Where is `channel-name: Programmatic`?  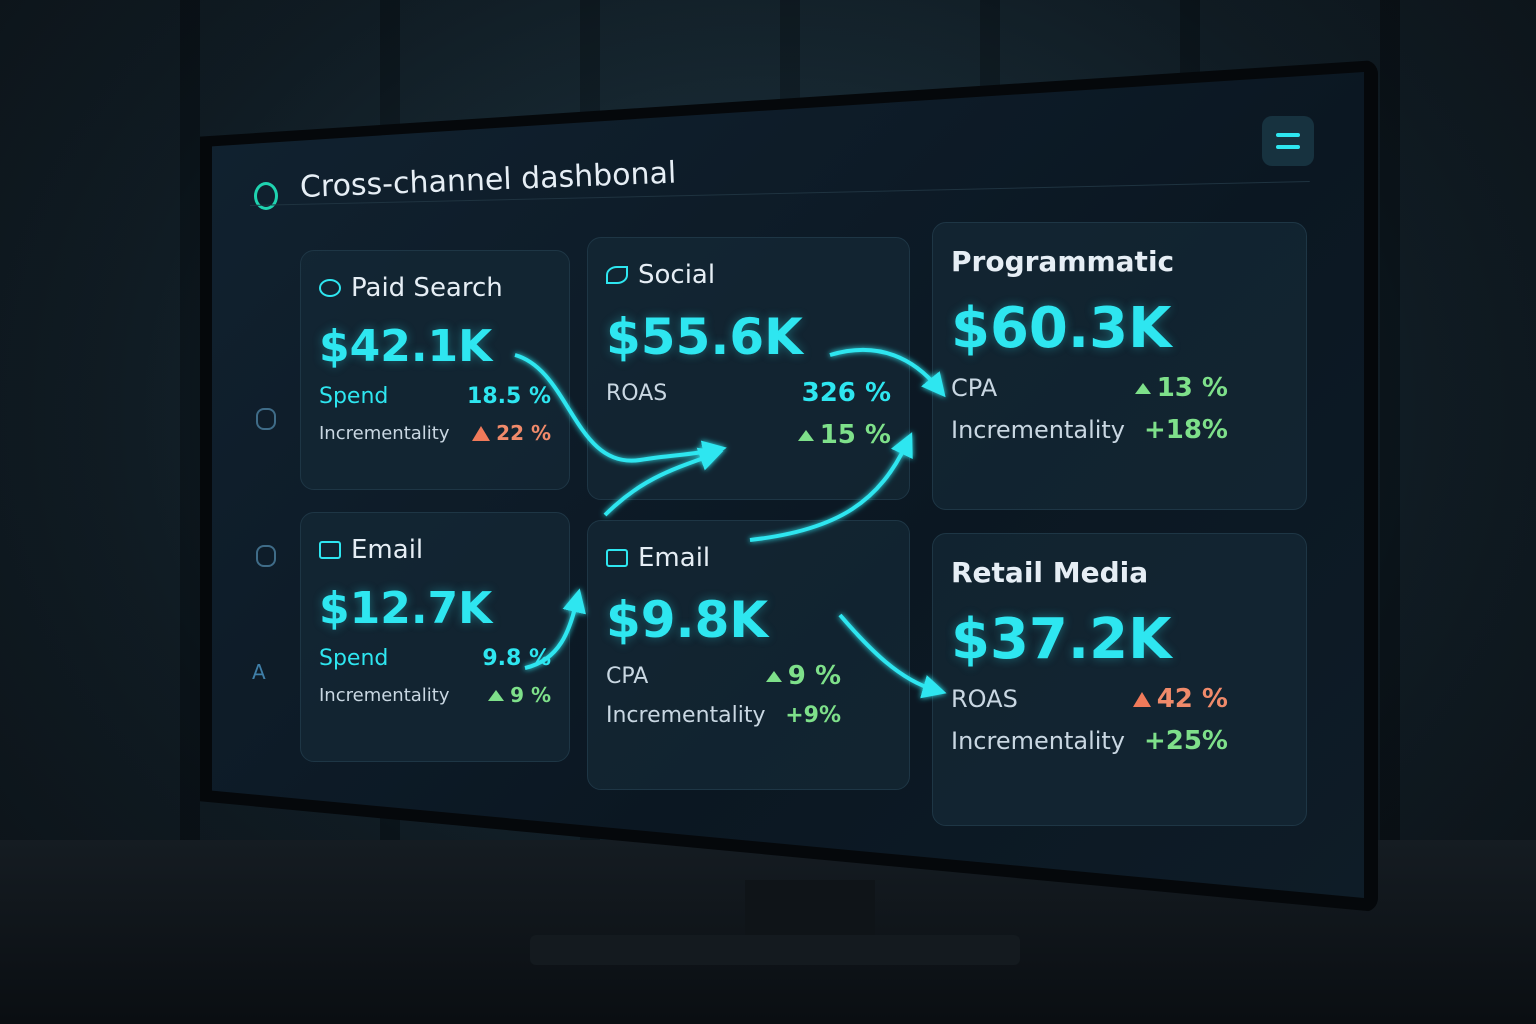
channel-name: Programmatic is located at coordinates (1063, 261).